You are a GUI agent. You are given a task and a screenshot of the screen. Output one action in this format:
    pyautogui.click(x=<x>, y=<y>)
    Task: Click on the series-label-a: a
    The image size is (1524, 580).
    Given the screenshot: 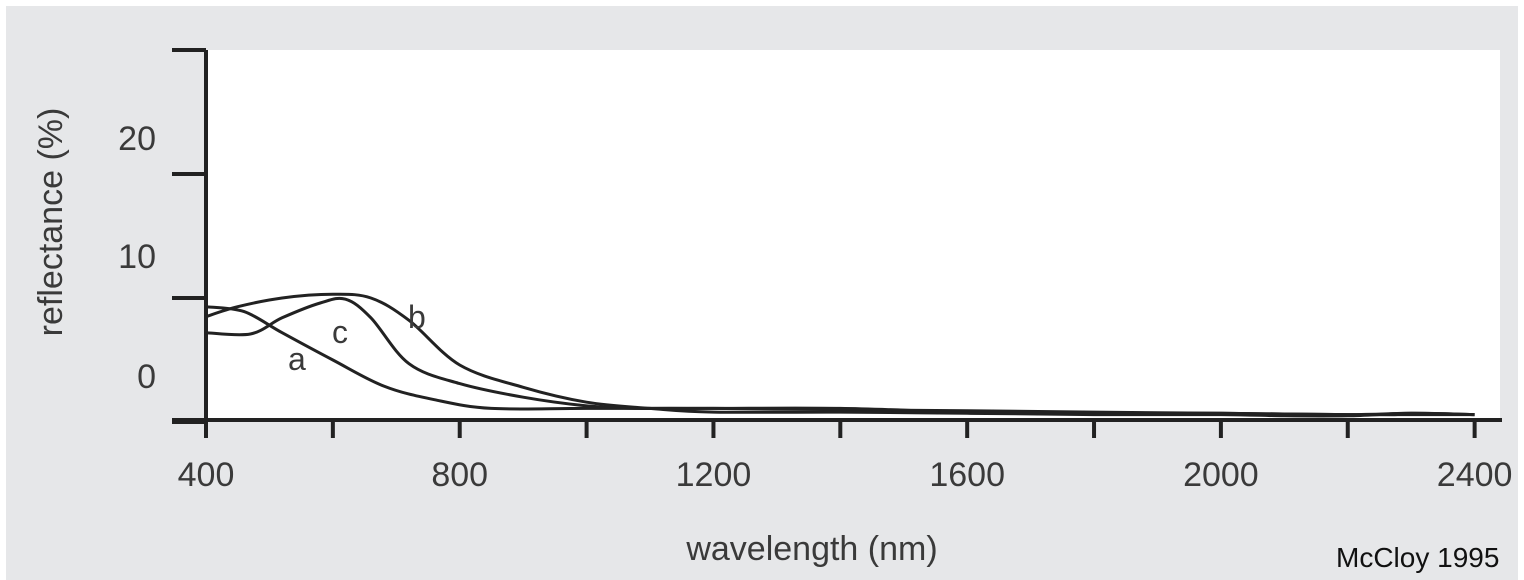 What is the action you would take?
    pyautogui.click(x=297, y=359)
    